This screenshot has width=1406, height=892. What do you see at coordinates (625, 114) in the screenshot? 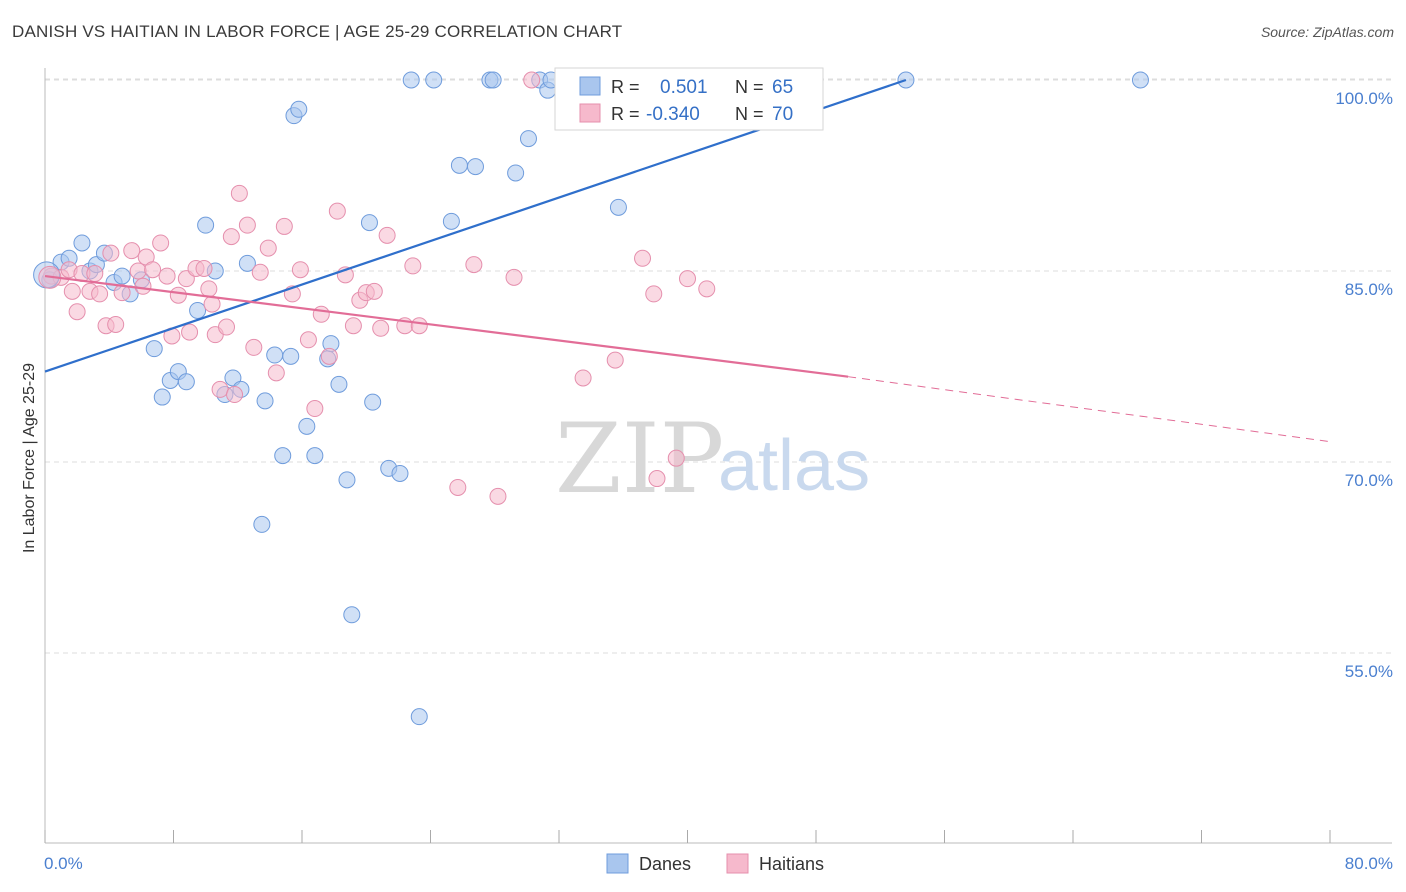
I see `legend-haitians-r-label: R =` at bounding box center [625, 114].